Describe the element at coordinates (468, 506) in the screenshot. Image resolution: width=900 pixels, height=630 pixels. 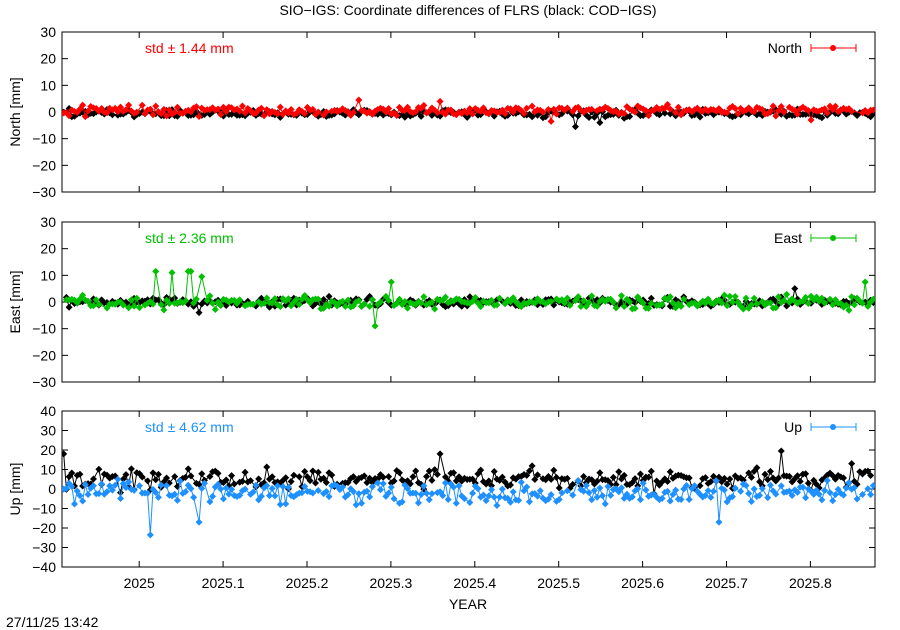
I see `series-line` at that location.